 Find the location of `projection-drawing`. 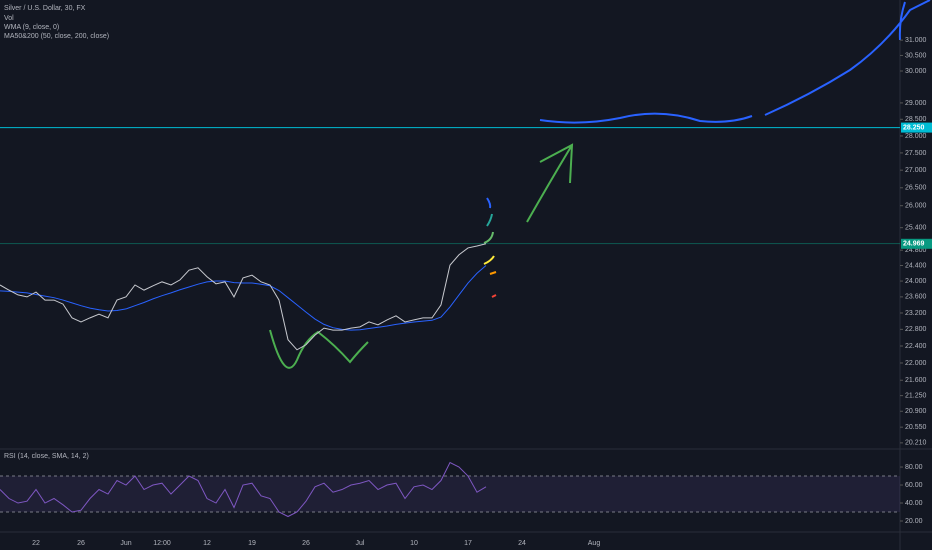

projection-drawing is located at coordinates (735, 62).